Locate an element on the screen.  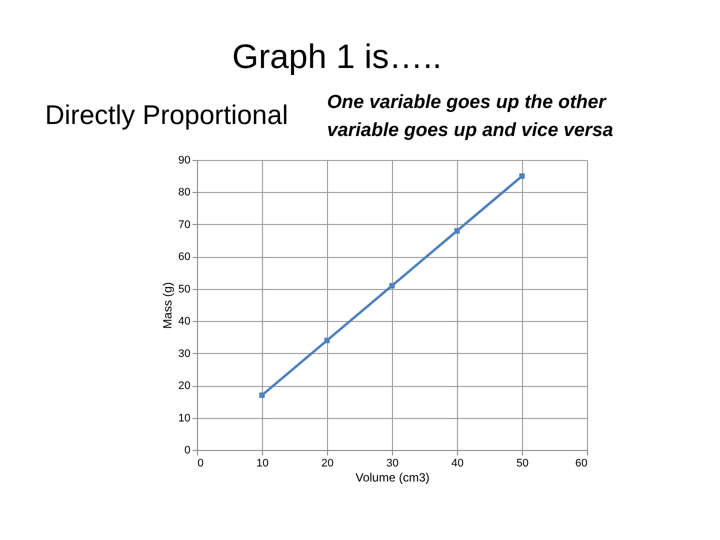
y-tick-label: 30 is located at coordinates (184, 354).